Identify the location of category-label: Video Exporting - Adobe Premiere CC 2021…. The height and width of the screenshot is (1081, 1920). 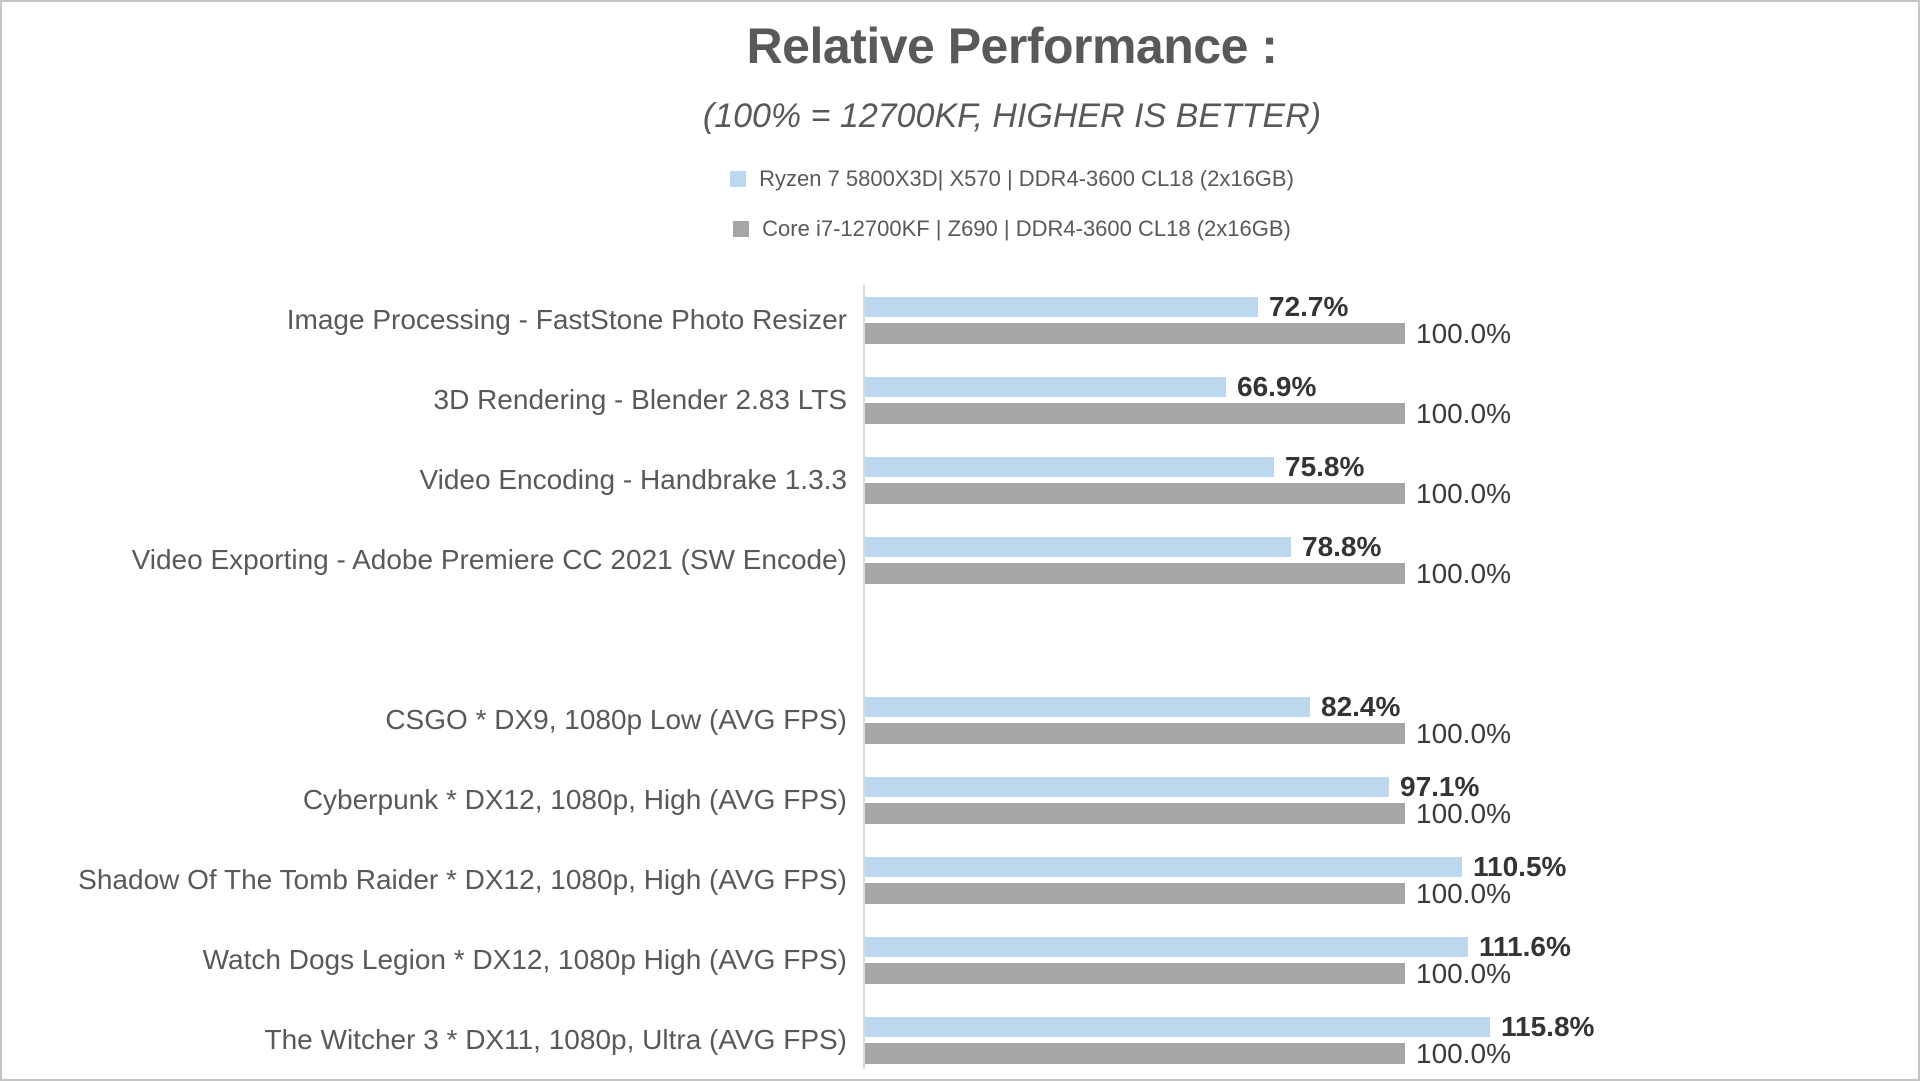
(489, 559).